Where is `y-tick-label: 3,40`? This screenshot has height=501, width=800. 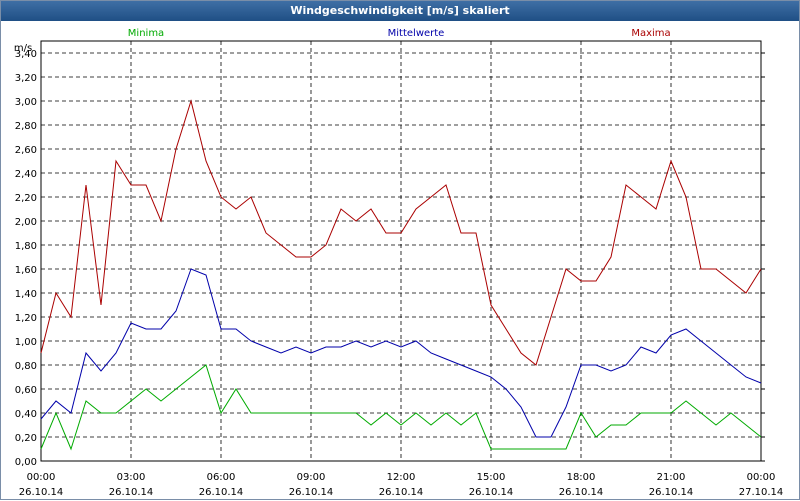 y-tick-label: 3,40 is located at coordinates (26, 54).